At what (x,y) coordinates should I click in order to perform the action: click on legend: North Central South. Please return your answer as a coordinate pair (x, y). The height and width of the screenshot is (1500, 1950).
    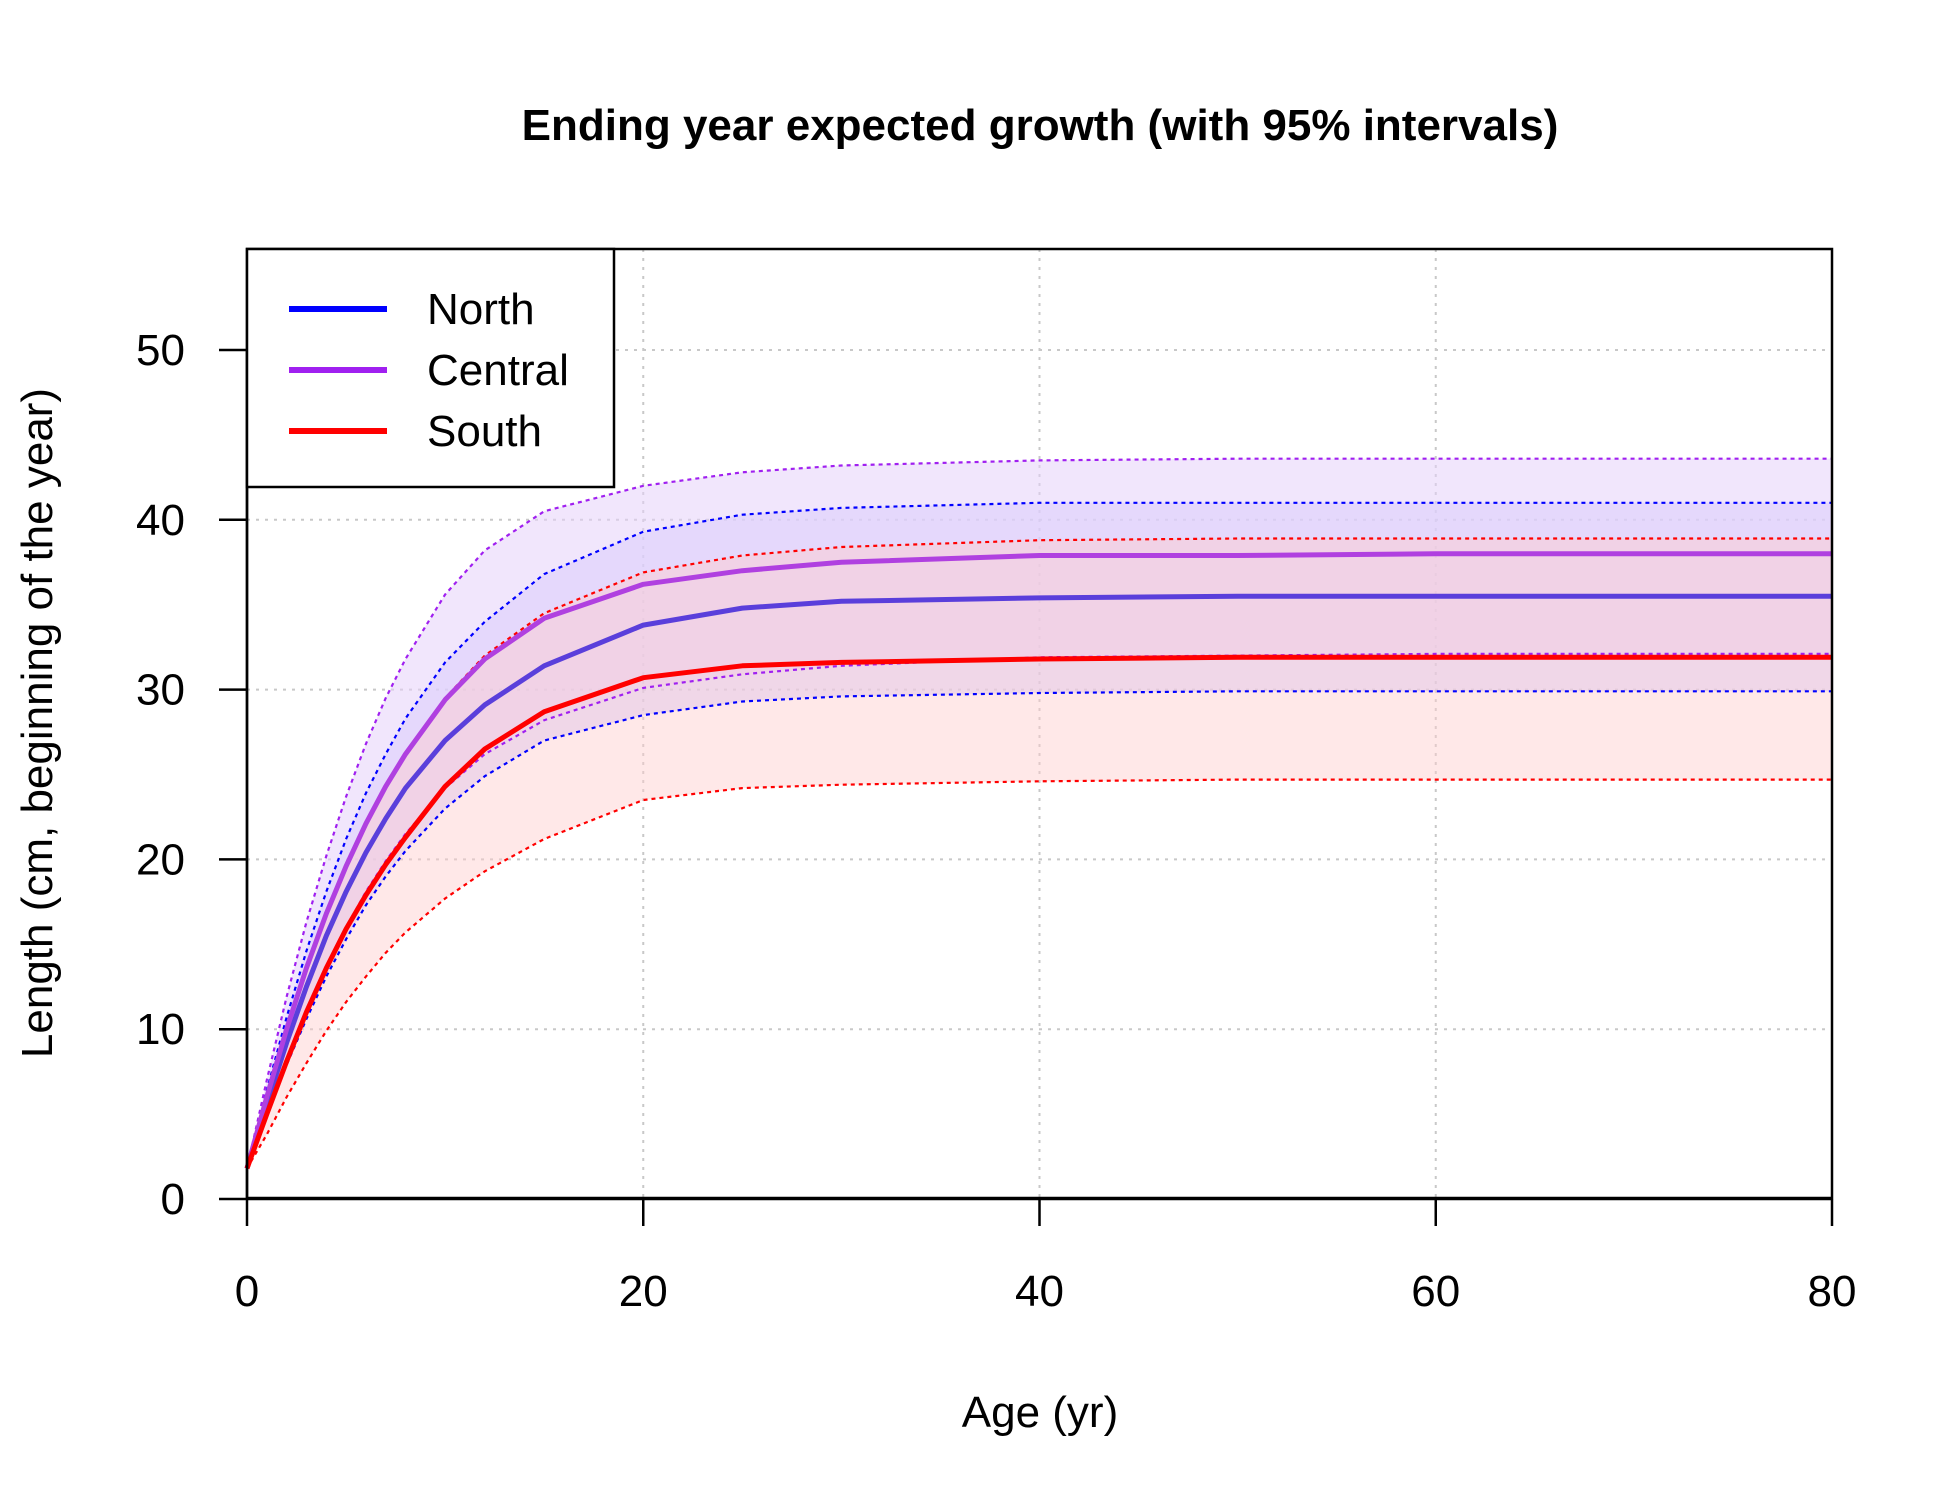
    Looking at the image, I should click on (430, 368).